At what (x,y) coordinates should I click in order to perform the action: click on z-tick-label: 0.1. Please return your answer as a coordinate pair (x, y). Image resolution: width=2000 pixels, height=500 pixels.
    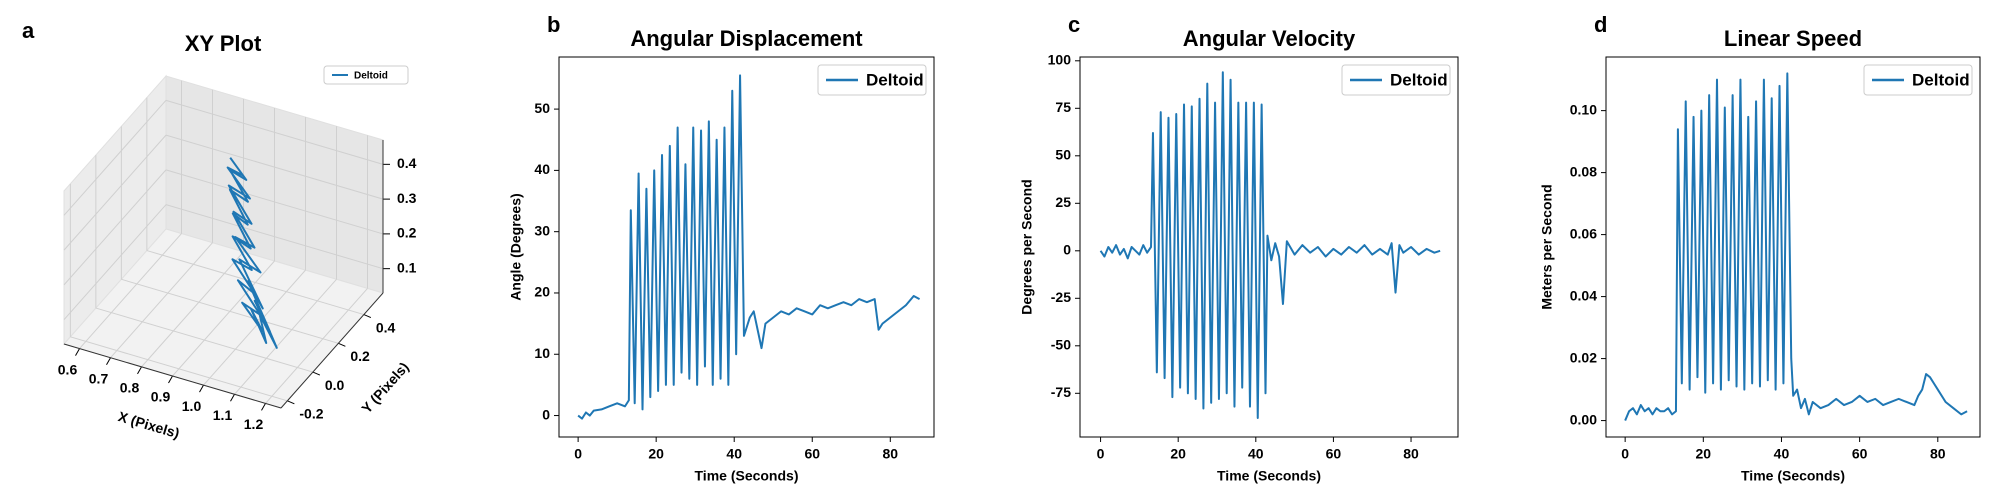
    Looking at the image, I should click on (407, 267).